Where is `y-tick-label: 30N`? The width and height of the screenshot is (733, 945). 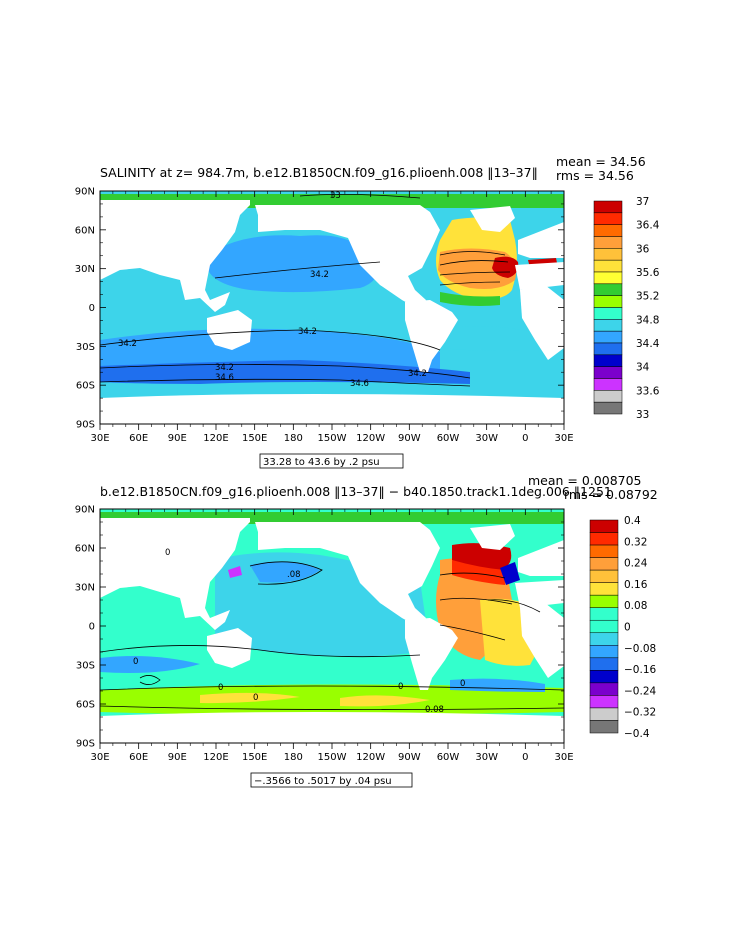 y-tick-label: 30N is located at coordinates (85, 269).